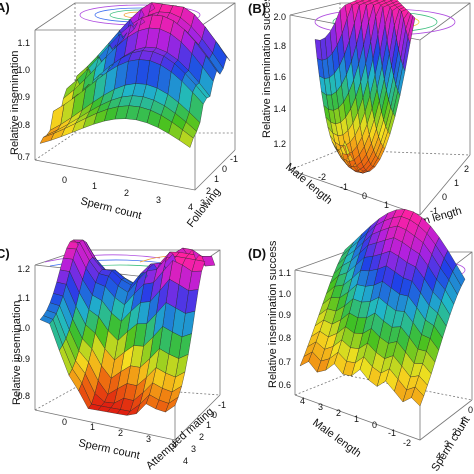 The height and width of the screenshot is (474, 474). I want to click on panel-c-label: C), so click(5, 253).